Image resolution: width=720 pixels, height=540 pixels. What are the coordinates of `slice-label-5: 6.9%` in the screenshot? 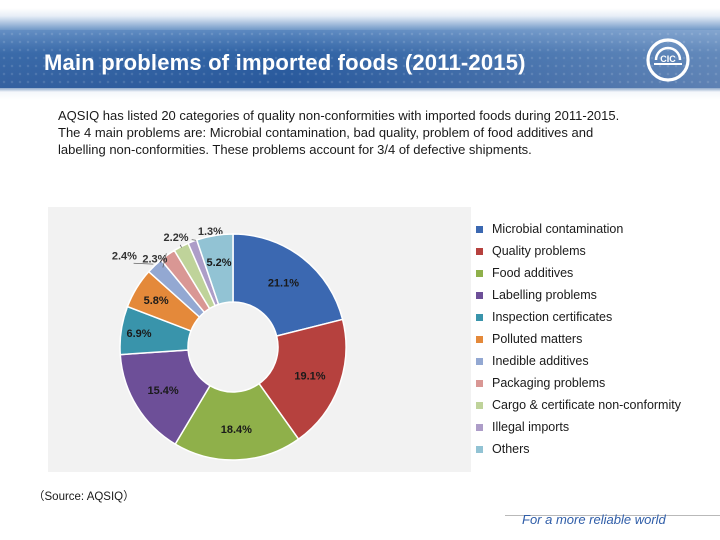 It's located at (139, 334).